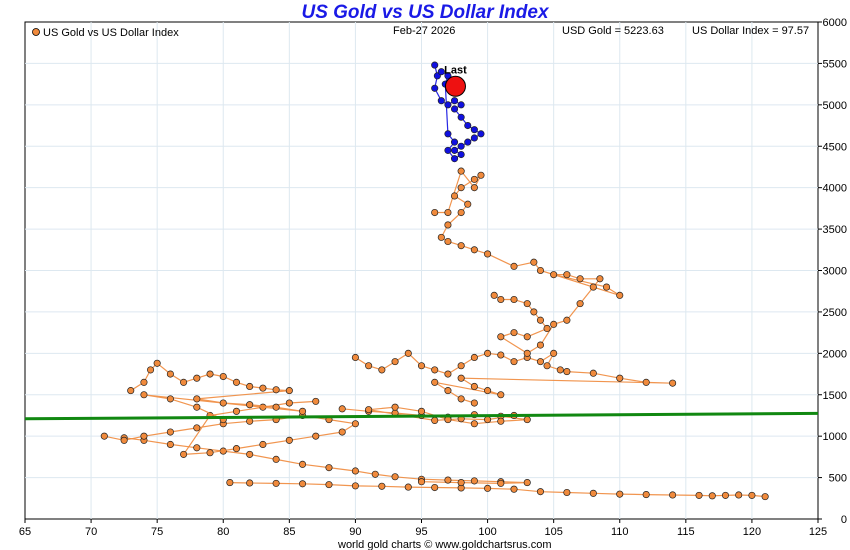 This screenshot has width=850, height=550. Describe the element at coordinates (613, 31) in the screenshot. I see `gold-readout: USD Gold = 5223.63` at that location.